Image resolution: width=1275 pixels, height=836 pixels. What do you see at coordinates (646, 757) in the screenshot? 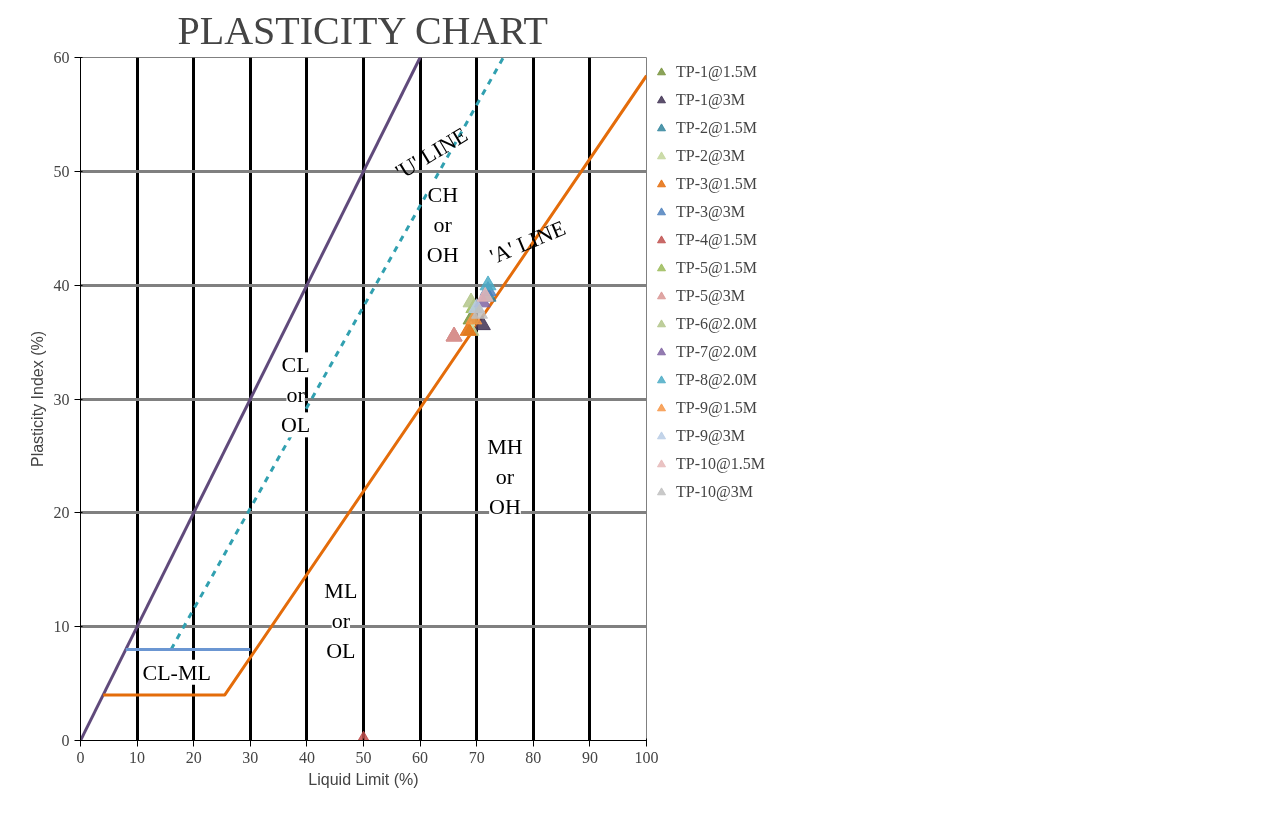
I see `x-tick-label: 100` at bounding box center [646, 757].